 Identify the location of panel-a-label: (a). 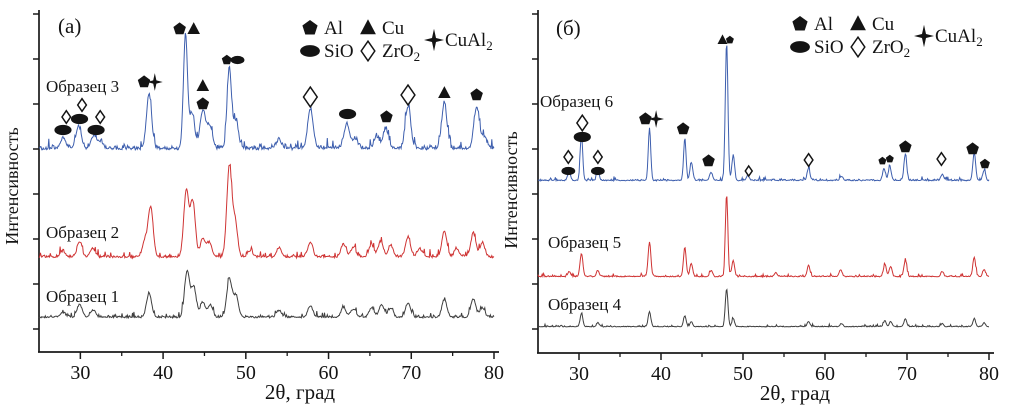
(69, 26).